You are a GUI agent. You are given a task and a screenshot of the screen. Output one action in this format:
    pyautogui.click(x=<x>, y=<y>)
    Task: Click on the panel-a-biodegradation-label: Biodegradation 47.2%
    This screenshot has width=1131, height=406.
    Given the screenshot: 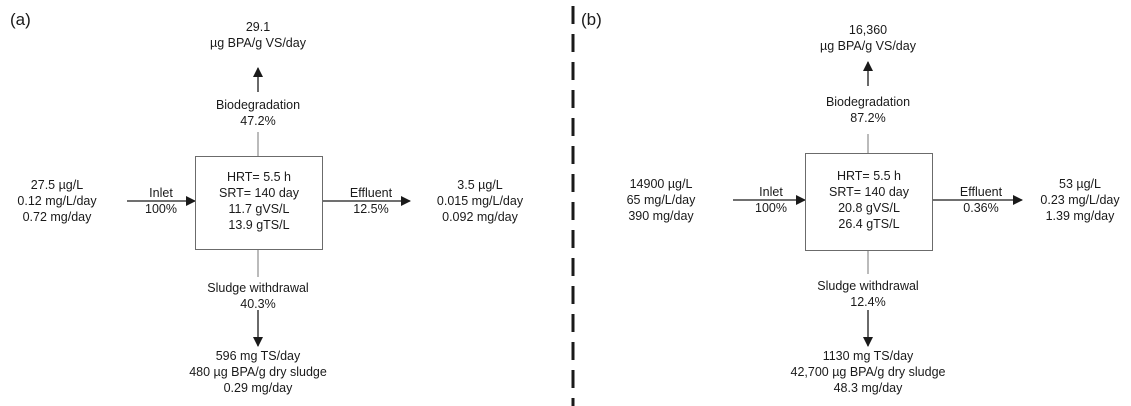 What is the action you would take?
    pyautogui.click(x=258, y=113)
    